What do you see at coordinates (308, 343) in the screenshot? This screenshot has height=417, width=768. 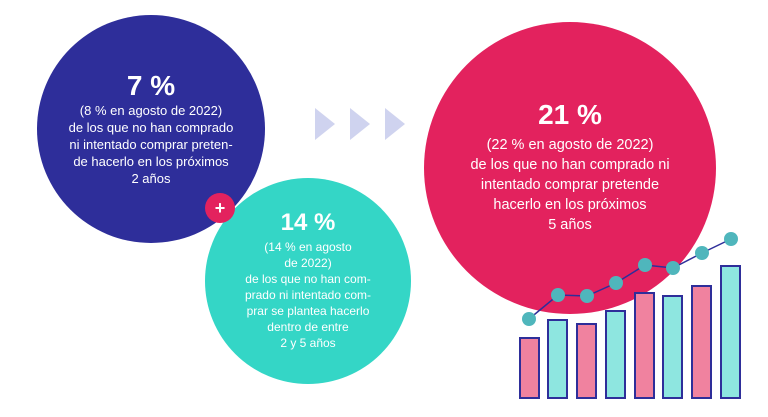 I see `middle-line: 2 y 5 años` at bounding box center [308, 343].